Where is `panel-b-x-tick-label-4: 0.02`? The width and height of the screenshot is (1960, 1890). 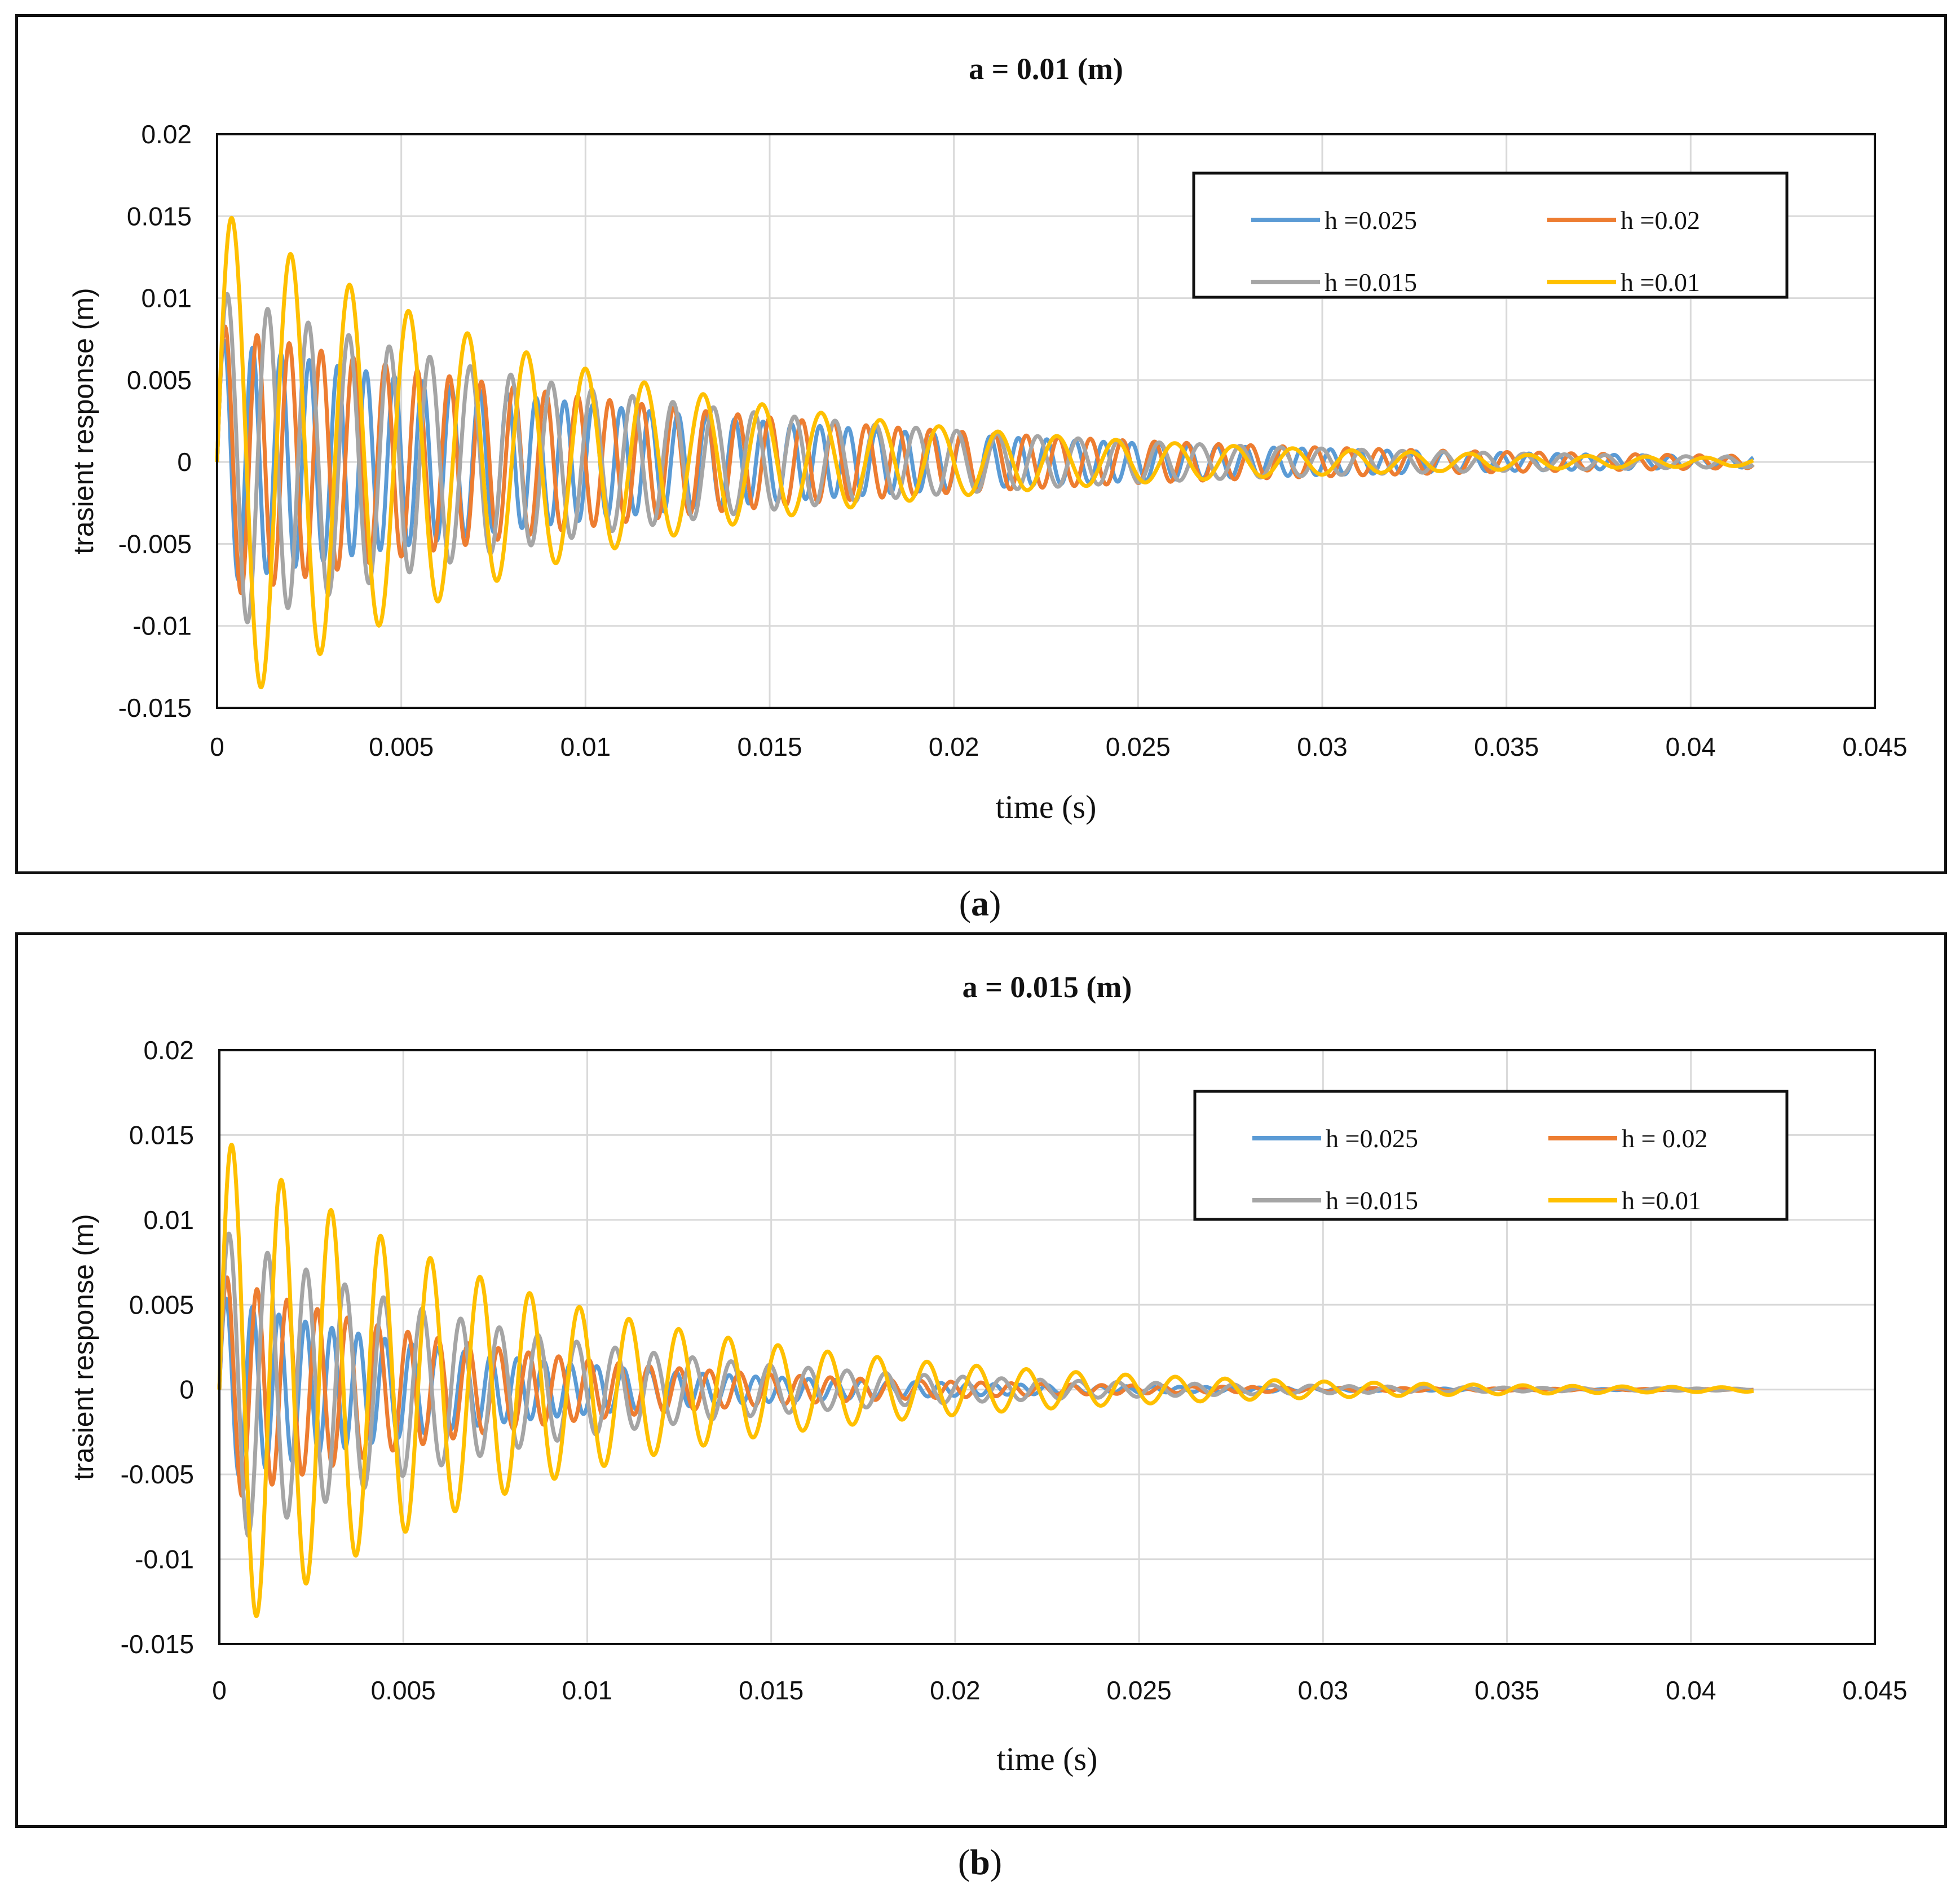
panel-b-x-tick-label-4: 0.02 is located at coordinates (955, 1690).